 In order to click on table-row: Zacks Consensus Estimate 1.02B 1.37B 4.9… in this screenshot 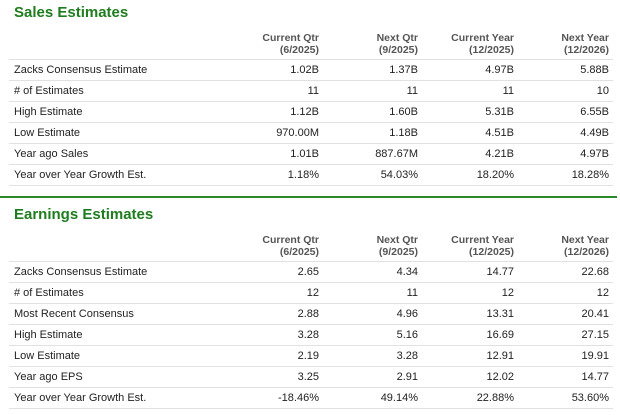, I will do `click(311, 69)`.